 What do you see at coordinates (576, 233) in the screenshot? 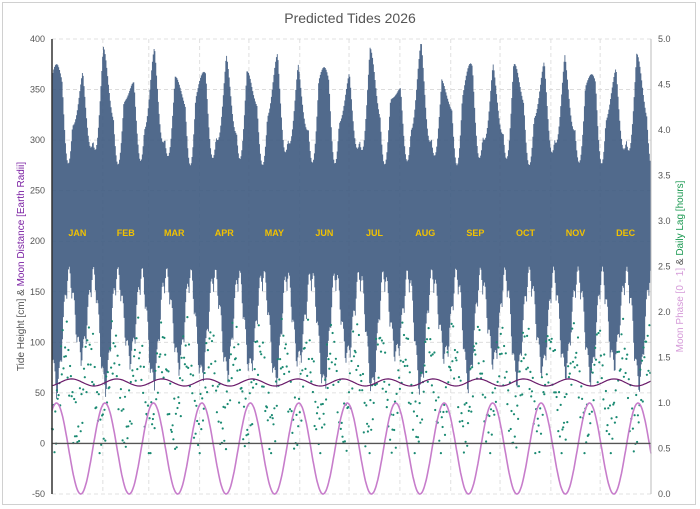
I see `month-label-nov: NOV` at bounding box center [576, 233].